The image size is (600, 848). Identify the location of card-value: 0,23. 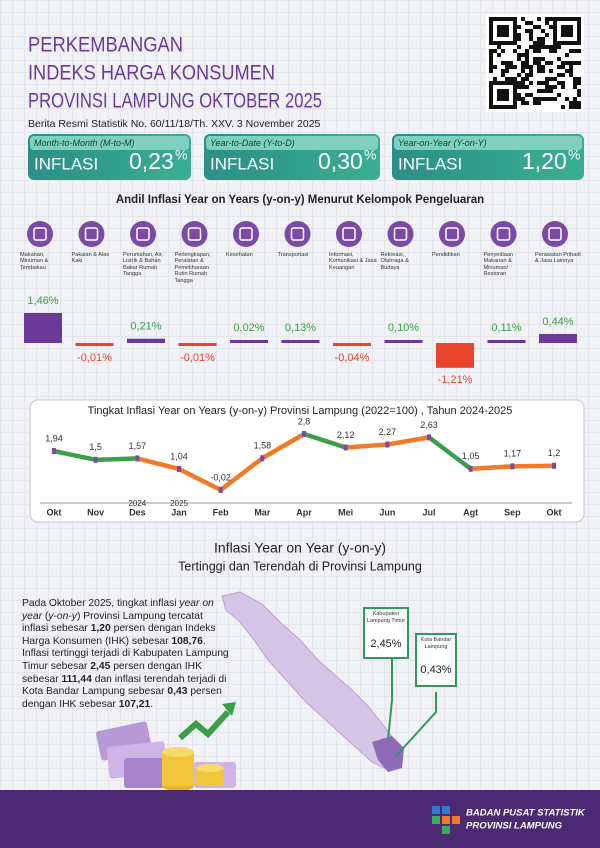
(151, 161).